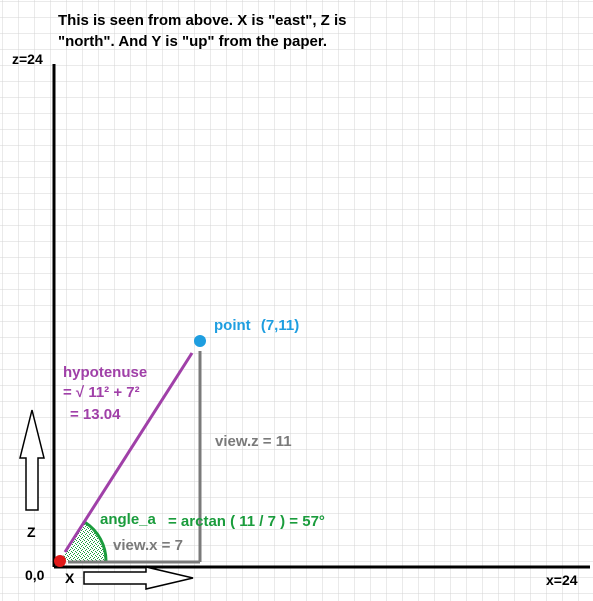  Describe the element at coordinates (32, 460) in the screenshot. I see `z-direction-arrow` at that location.